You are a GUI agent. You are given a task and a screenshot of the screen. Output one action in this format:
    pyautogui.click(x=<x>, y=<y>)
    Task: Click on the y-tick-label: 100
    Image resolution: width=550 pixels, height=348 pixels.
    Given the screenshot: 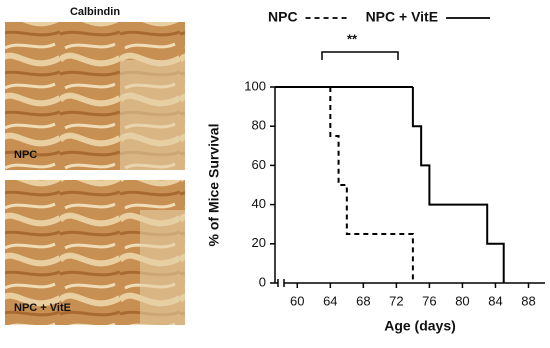 What is the action you would take?
    pyautogui.click(x=255, y=85)
    